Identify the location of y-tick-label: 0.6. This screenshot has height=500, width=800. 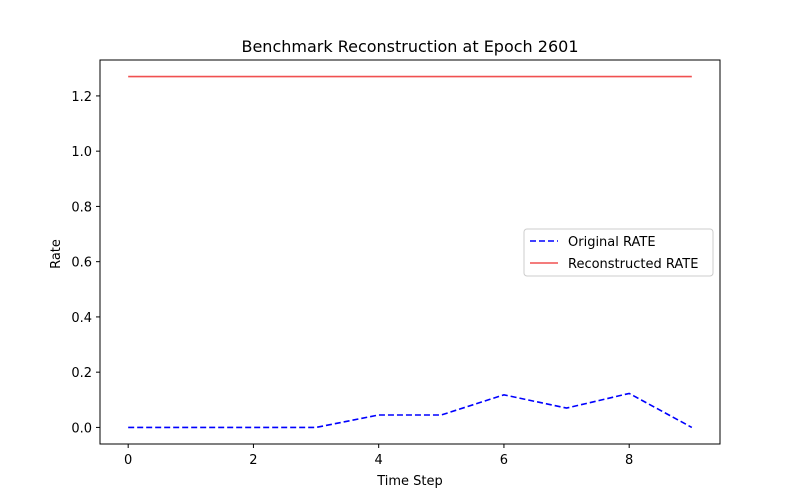
(81, 263).